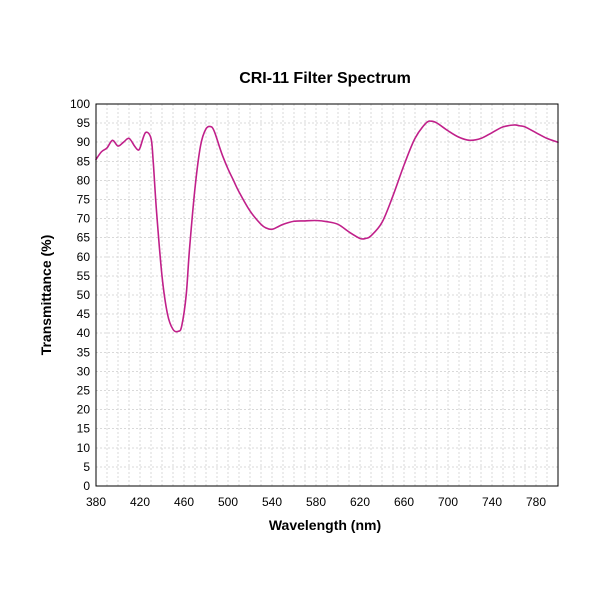 This screenshot has width=600, height=600. Describe the element at coordinates (86, 486) in the screenshot. I see `y-tick-label: 0` at that location.